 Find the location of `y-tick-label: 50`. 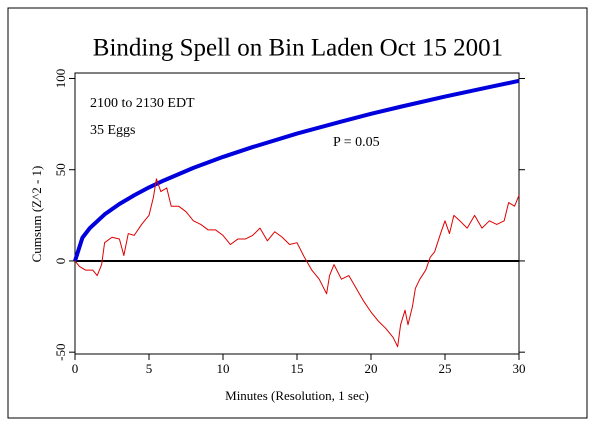

y-tick-label: 50 is located at coordinates (60, 169).